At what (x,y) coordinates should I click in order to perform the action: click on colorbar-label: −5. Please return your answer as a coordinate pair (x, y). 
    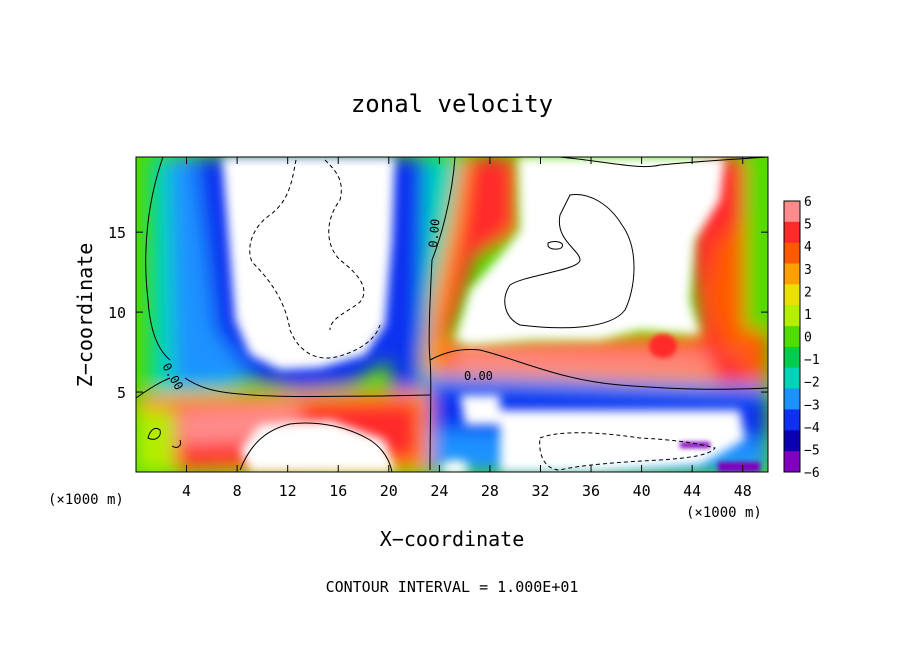
    Looking at the image, I should click on (812, 450).